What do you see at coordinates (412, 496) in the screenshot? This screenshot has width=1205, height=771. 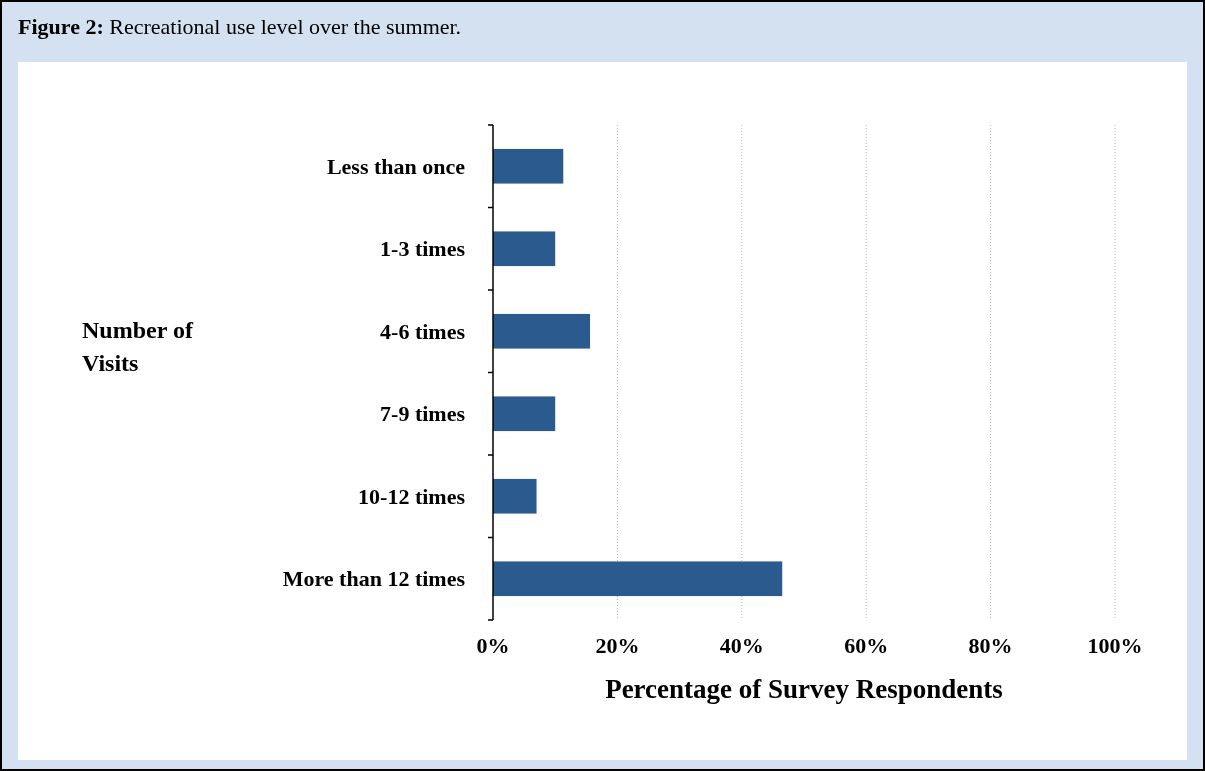 I see `y-tick-label: 10-12 times` at bounding box center [412, 496].